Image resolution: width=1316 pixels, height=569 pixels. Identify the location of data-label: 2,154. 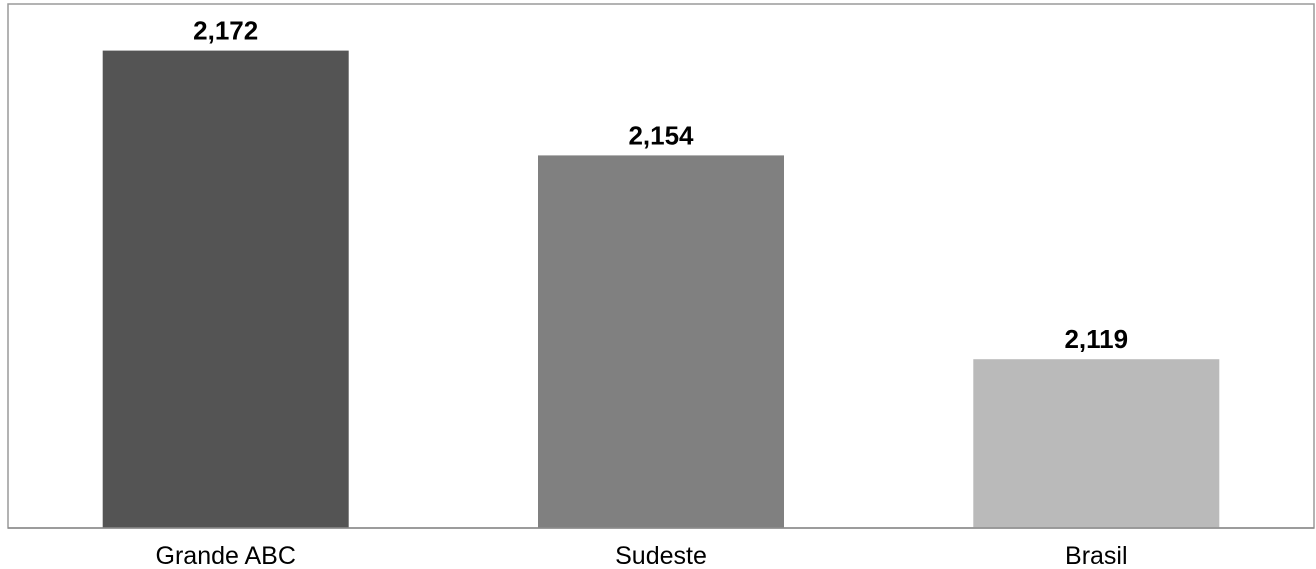
(661, 135).